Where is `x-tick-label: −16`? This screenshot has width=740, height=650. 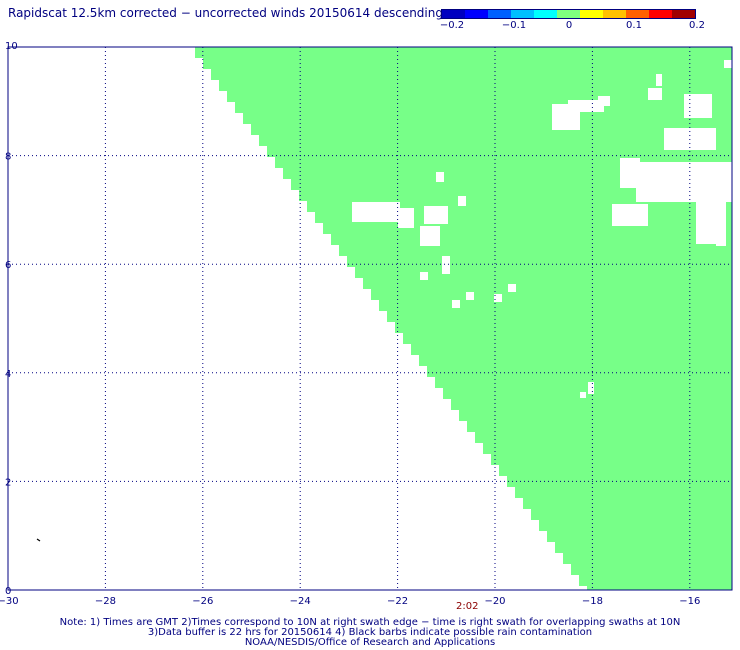 x-tick-label: −16 is located at coordinates (689, 601).